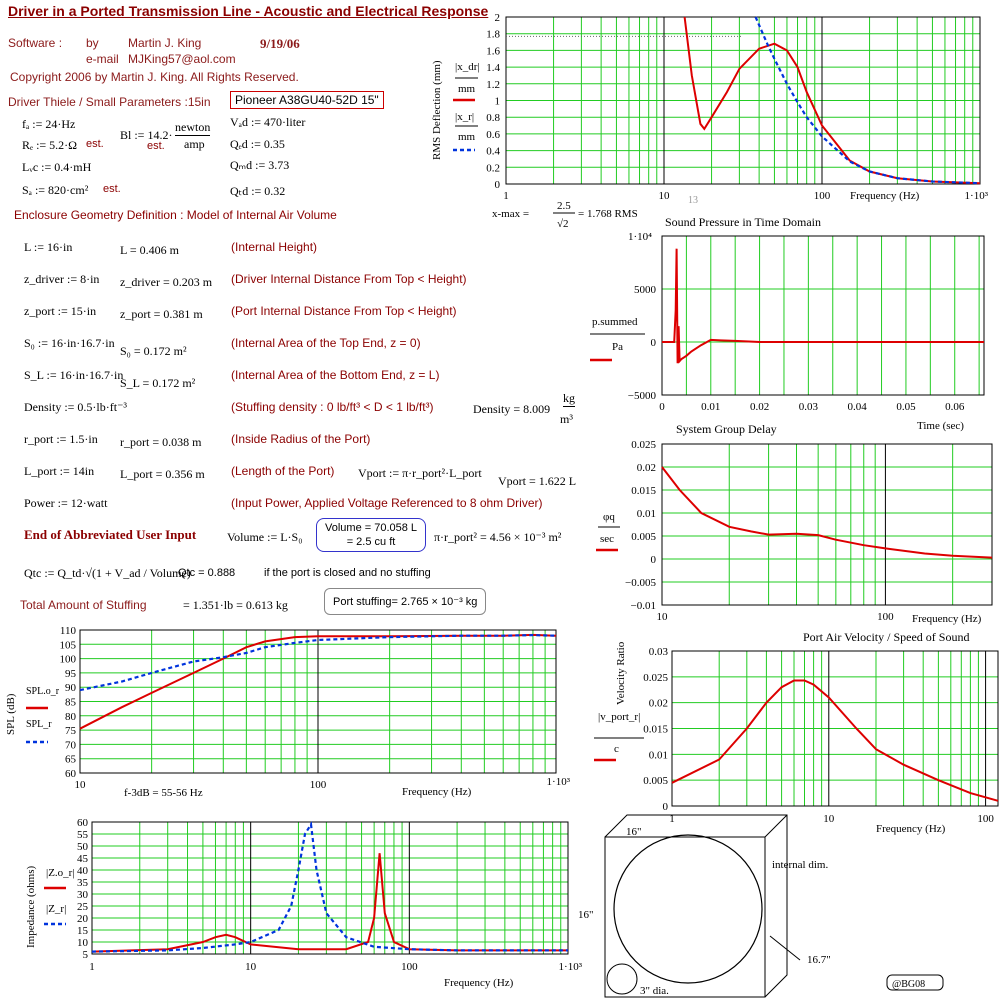  I want to click on volume-result-box: Volume = 70.058 L = 2.5 cu ft, so click(371, 535).